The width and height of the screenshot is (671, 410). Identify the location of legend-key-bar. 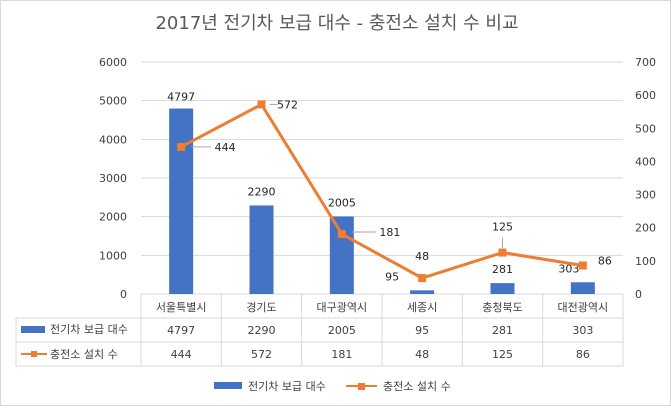
(228, 385).